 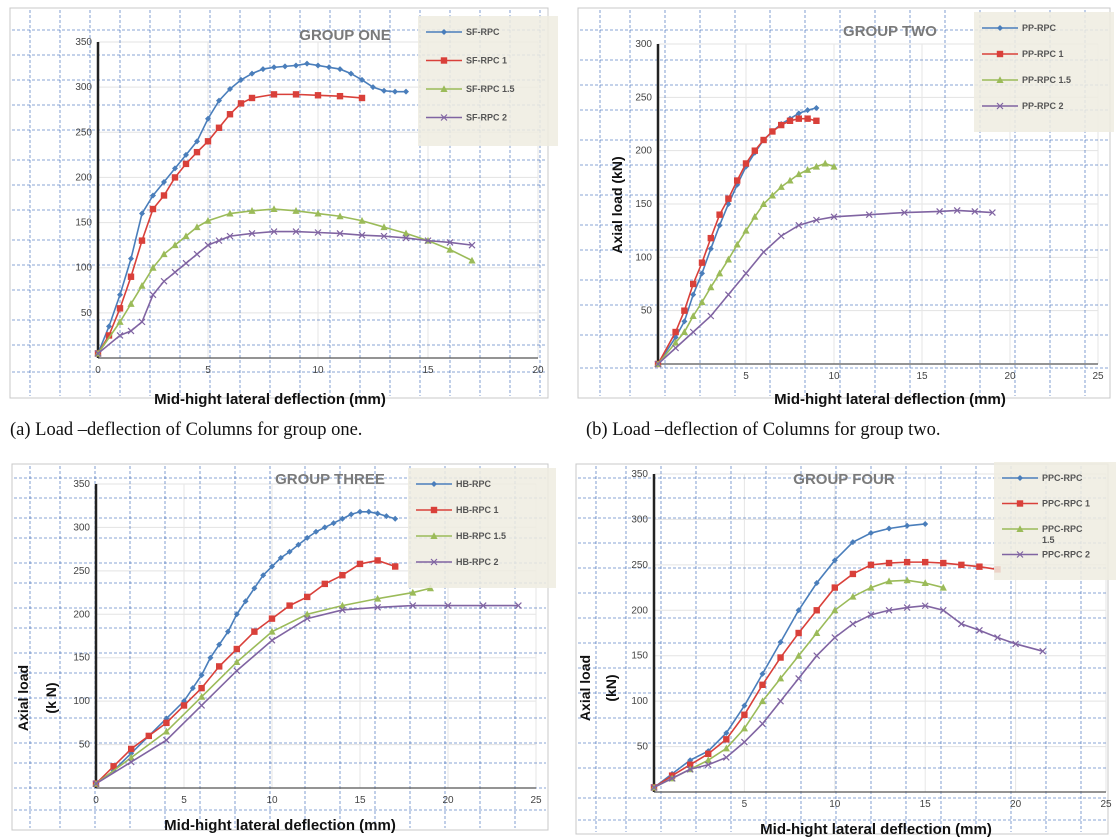 What do you see at coordinates (926, 804) in the screenshot?
I see `x-tick-label: 15` at bounding box center [926, 804].